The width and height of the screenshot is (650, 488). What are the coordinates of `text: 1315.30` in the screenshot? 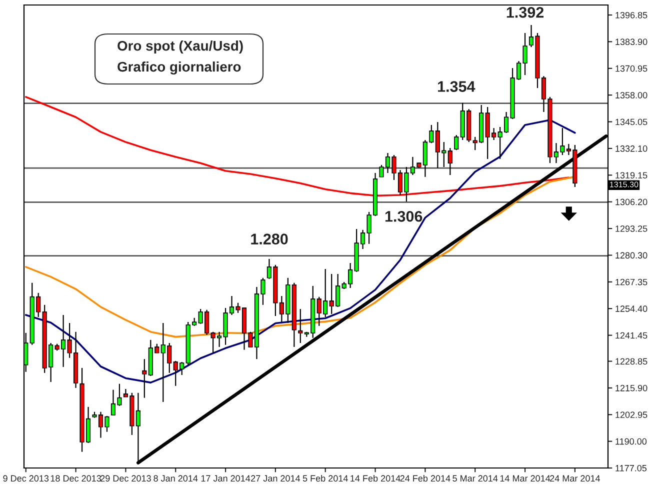 It's located at (624, 185).